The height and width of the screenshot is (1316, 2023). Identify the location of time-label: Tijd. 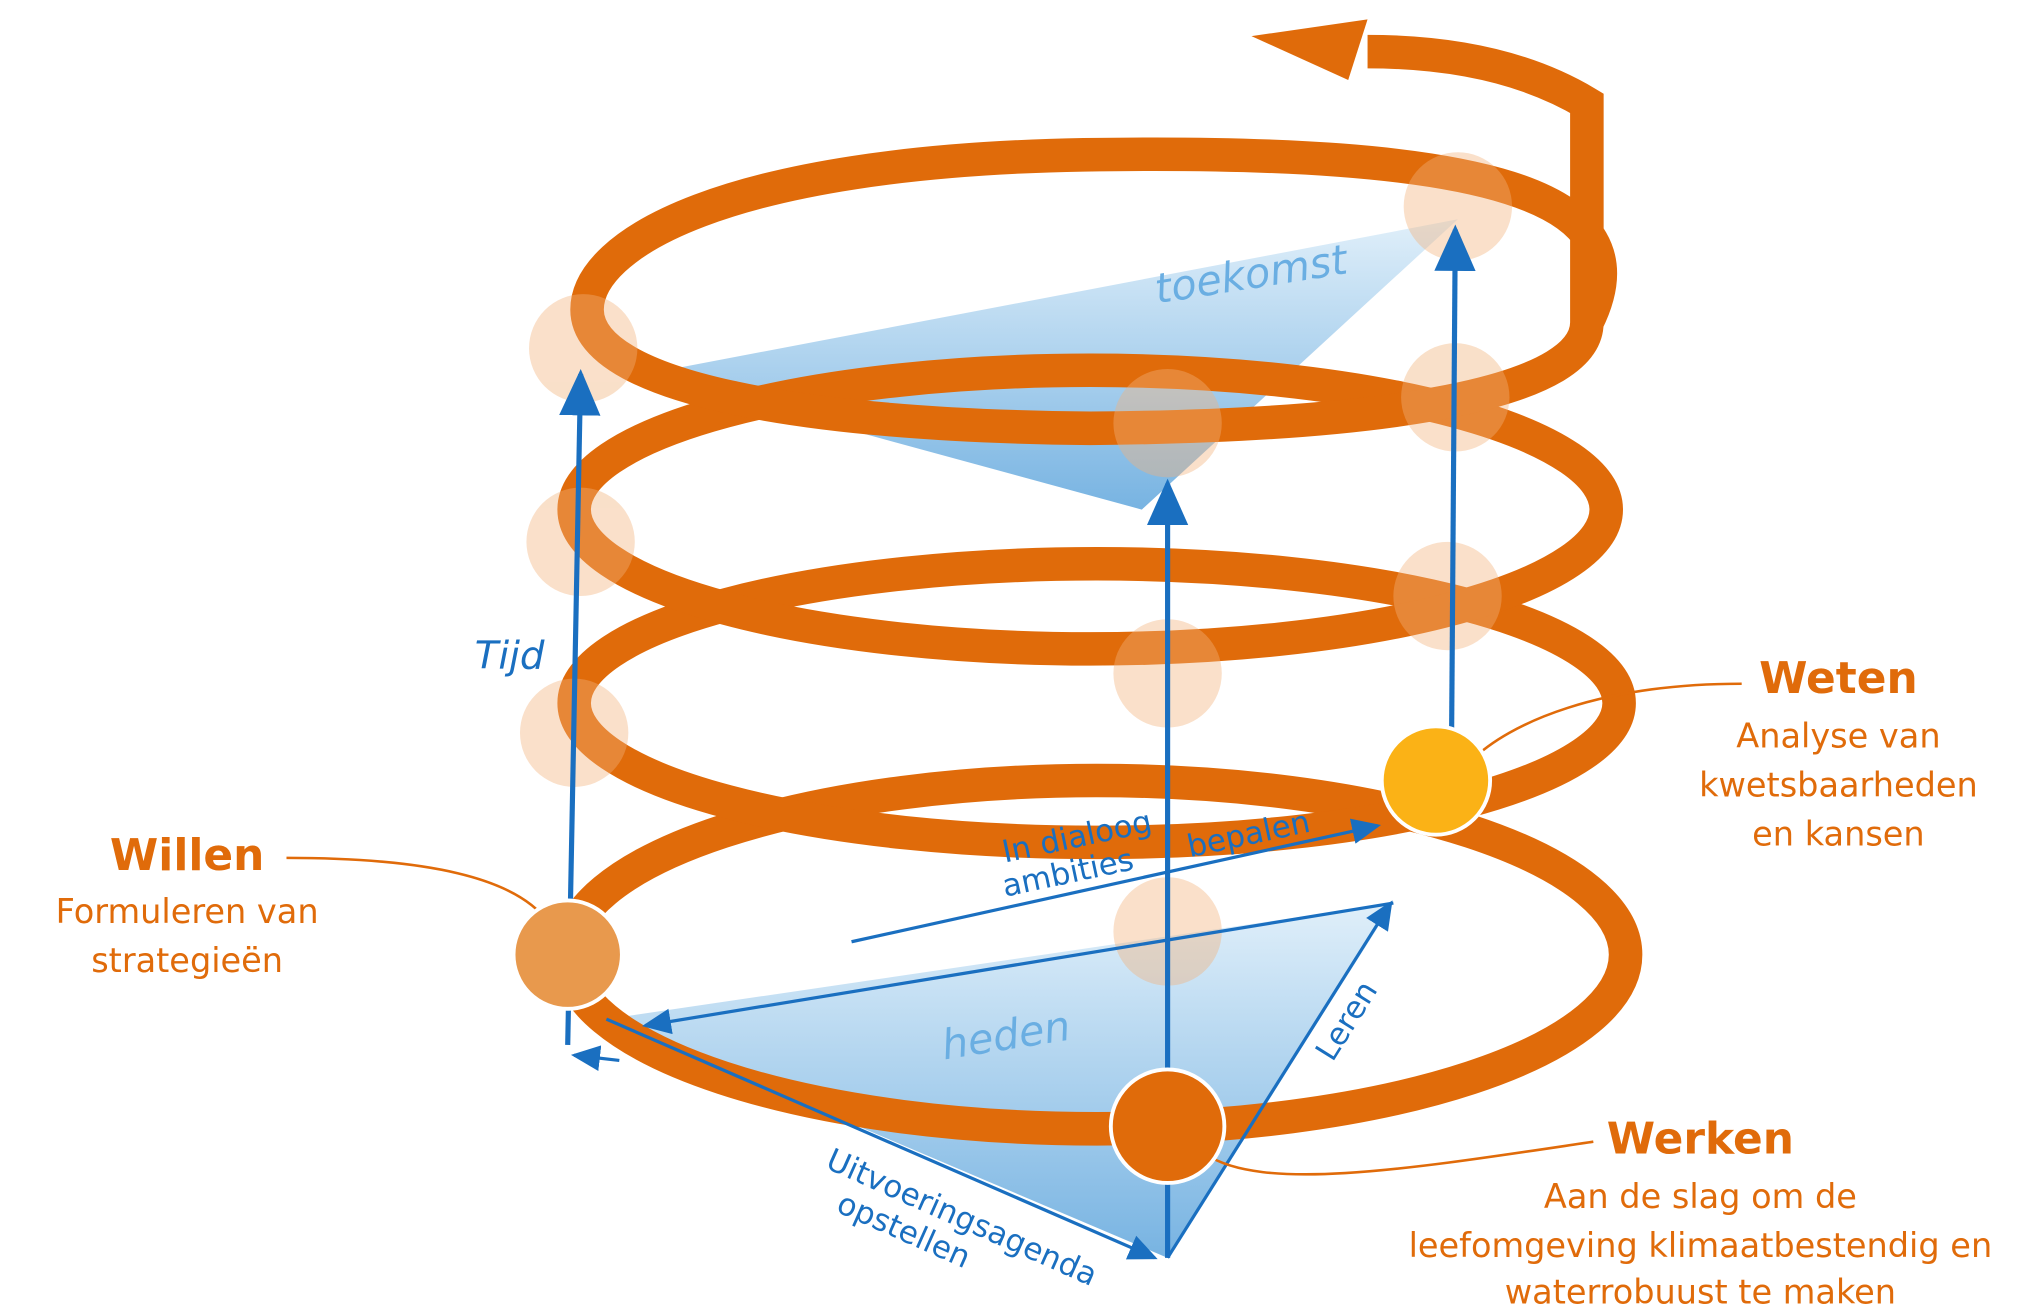
(510, 655).